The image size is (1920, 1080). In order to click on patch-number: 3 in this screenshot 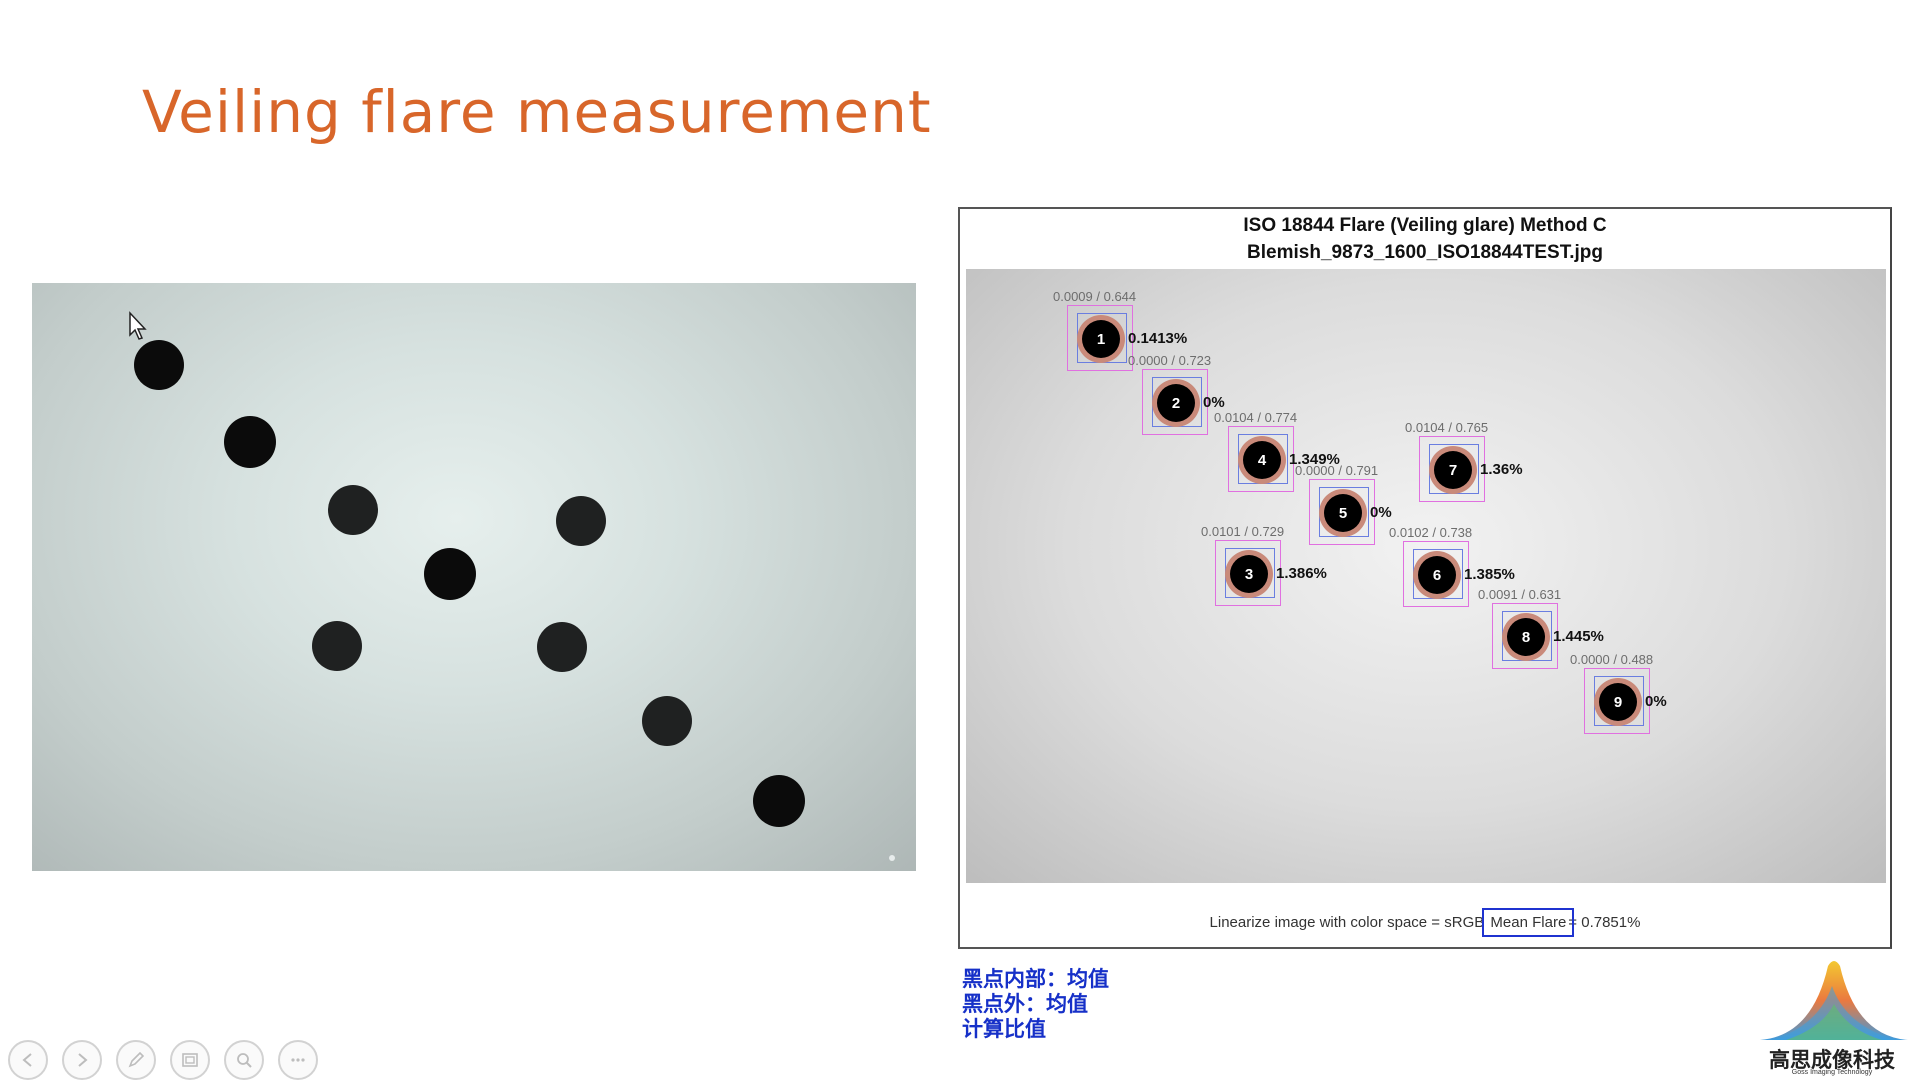, I will do `click(1249, 574)`.